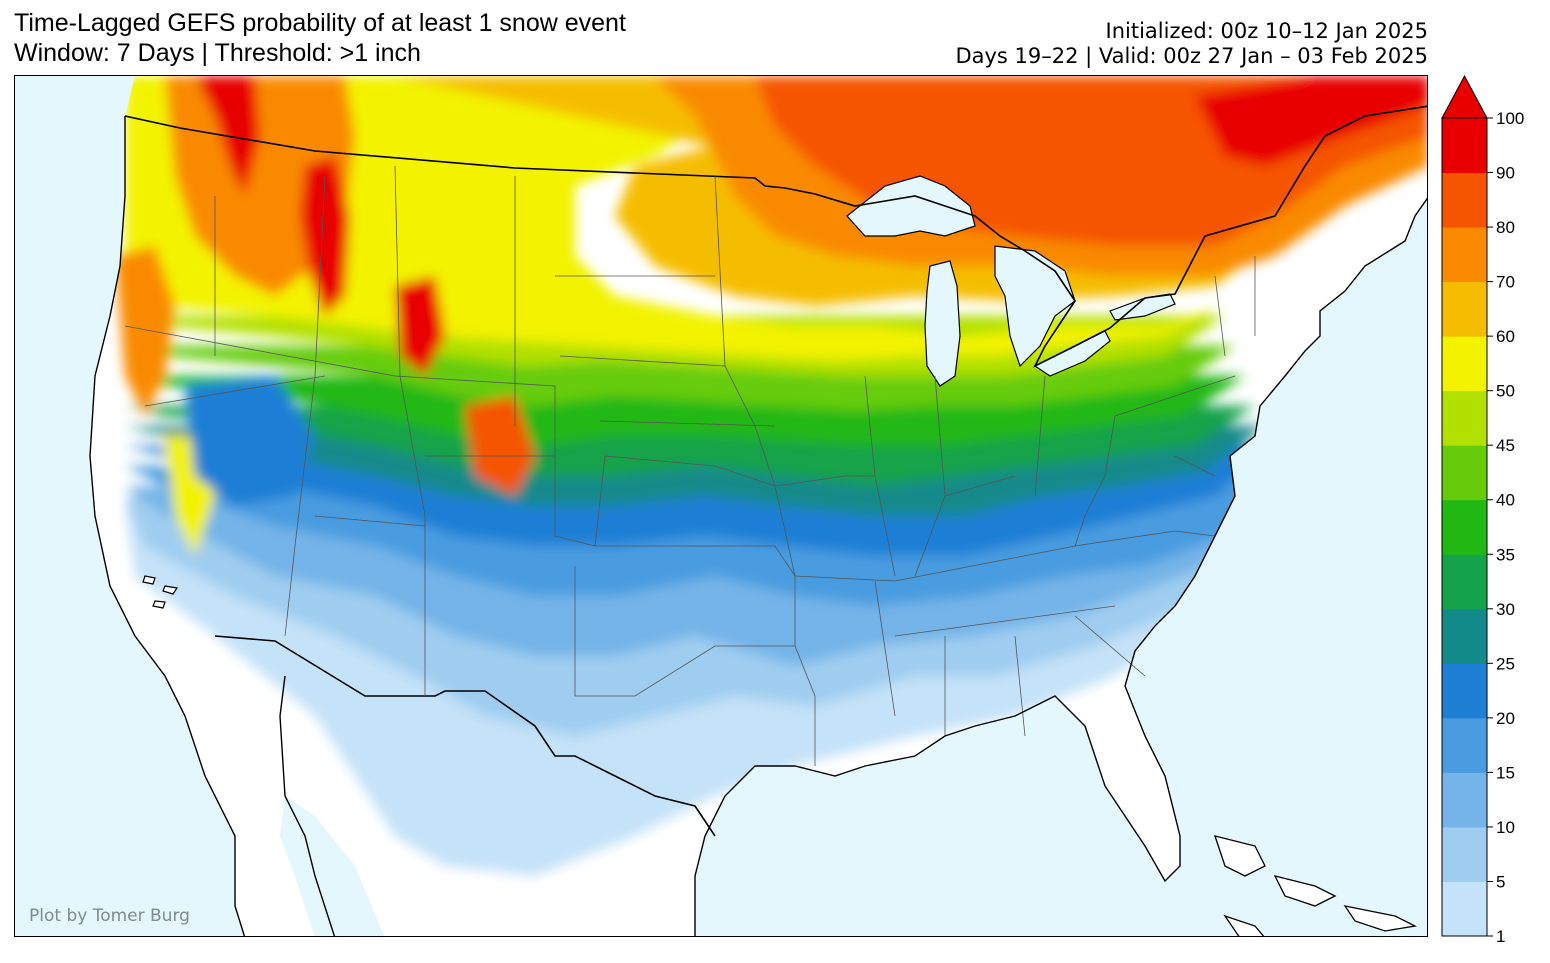 This screenshot has width=1550, height=963. I want to click on lake-michigan, so click(942, 323).